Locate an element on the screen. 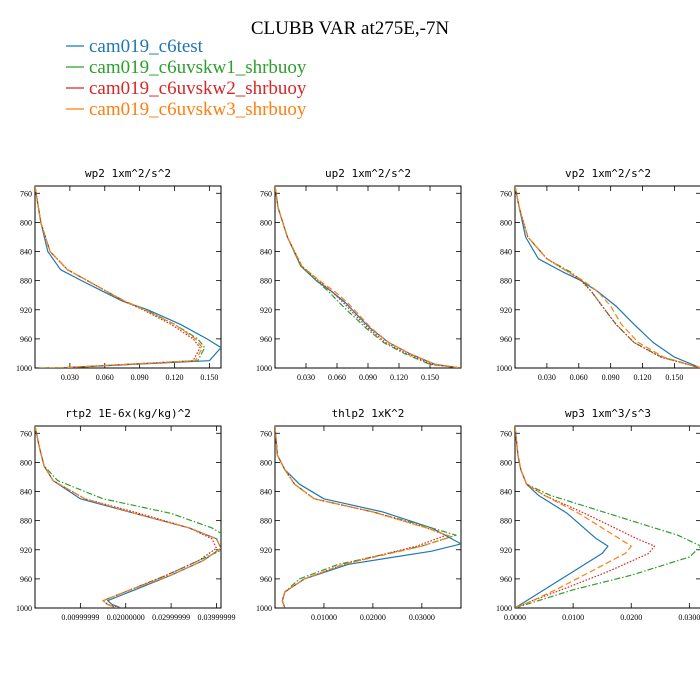  x-tick-label: 0.00999999 is located at coordinates (80, 617).